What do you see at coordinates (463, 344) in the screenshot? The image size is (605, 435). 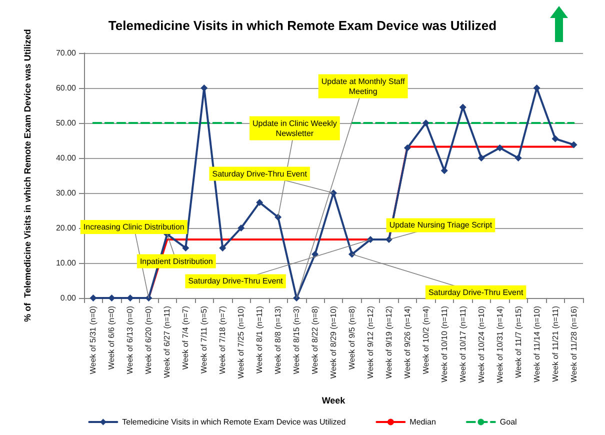 I see `x-tick-label: Week of 10/17 (n=11)` at bounding box center [463, 344].